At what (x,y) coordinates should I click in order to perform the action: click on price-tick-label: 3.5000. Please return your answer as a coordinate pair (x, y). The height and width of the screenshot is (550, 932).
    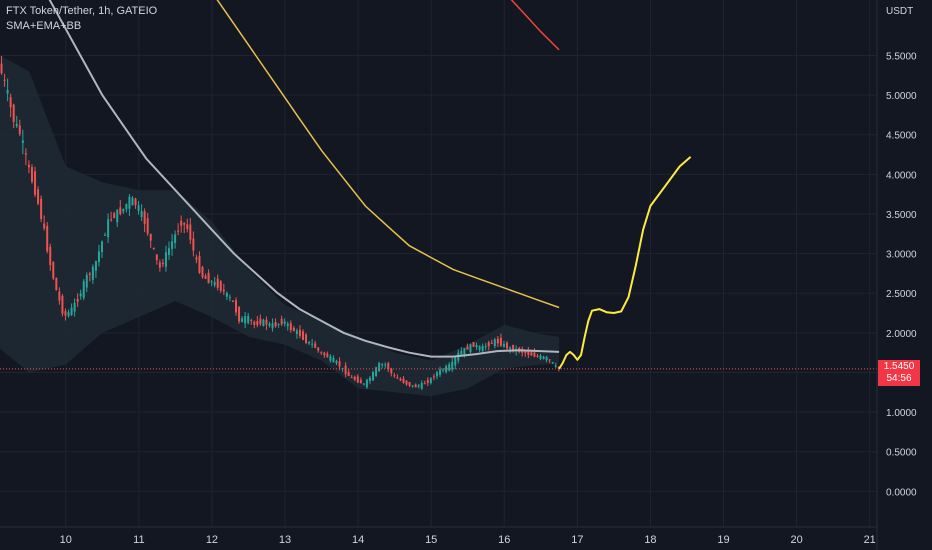
    Looking at the image, I should click on (901, 215).